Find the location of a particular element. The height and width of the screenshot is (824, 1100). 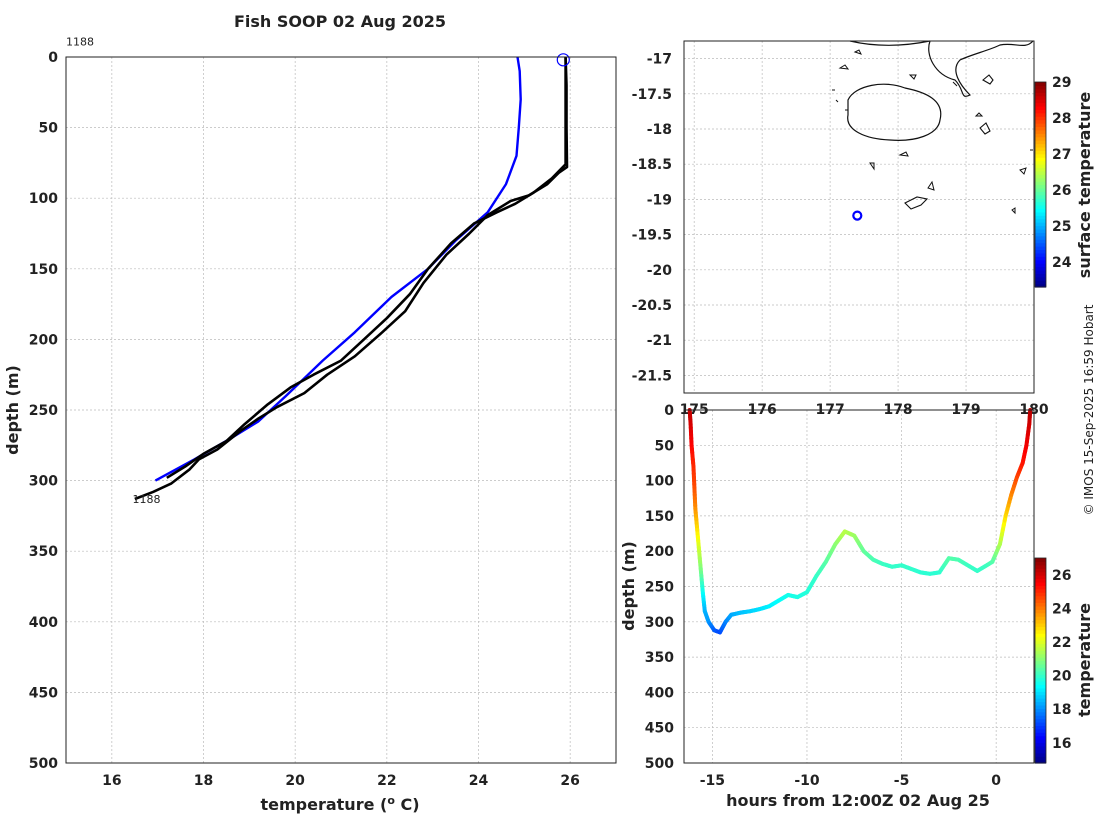

y-tick-label: 450 is located at coordinates (43, 693).